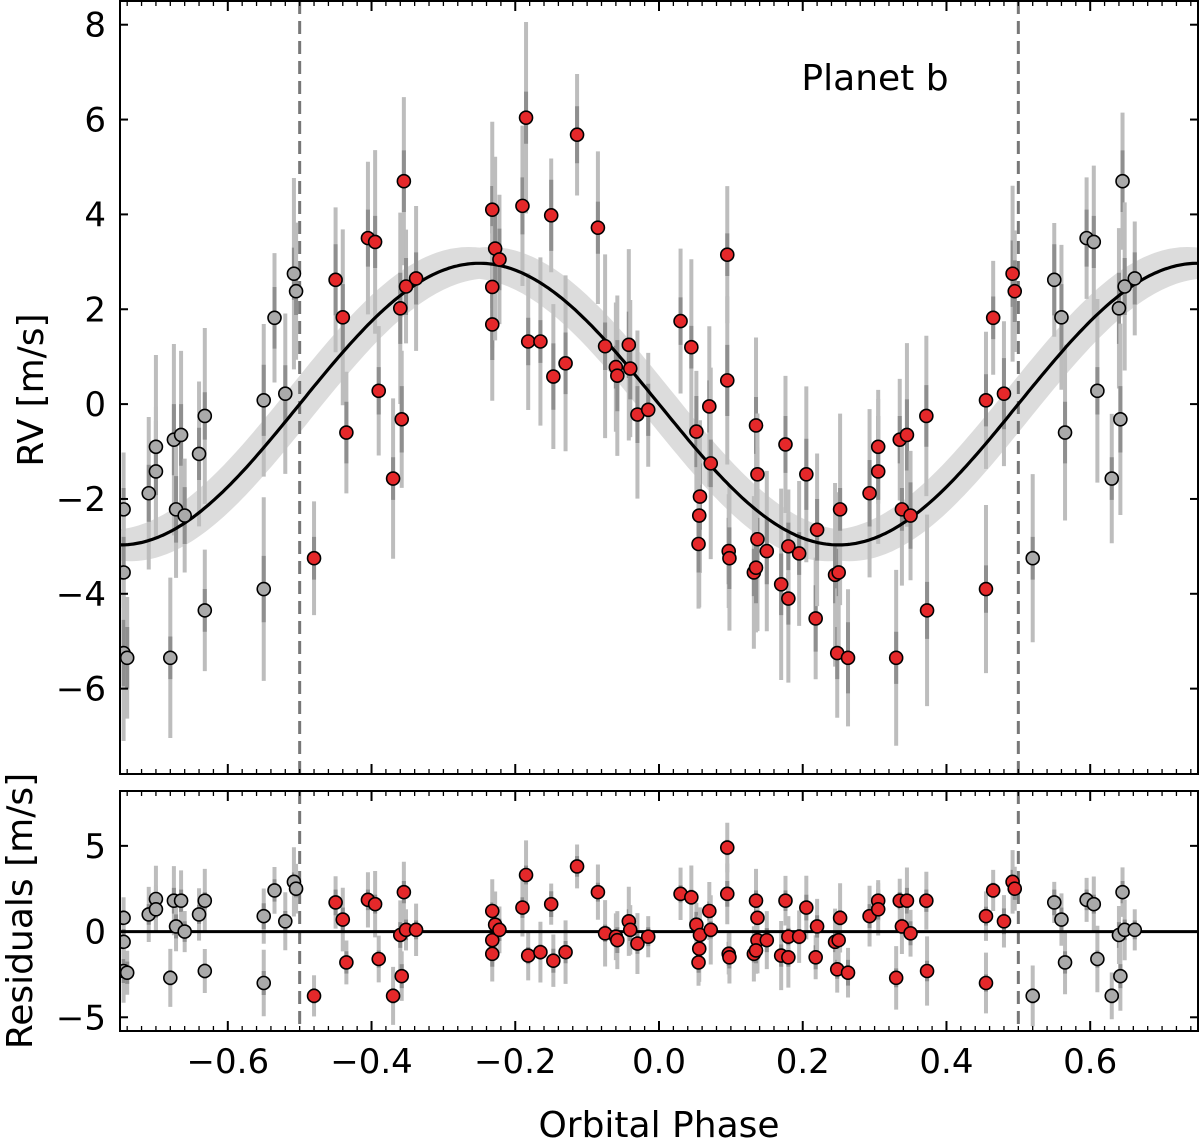  What do you see at coordinates (95, 310) in the screenshot?
I see `y-tick-label: 2` at bounding box center [95, 310].